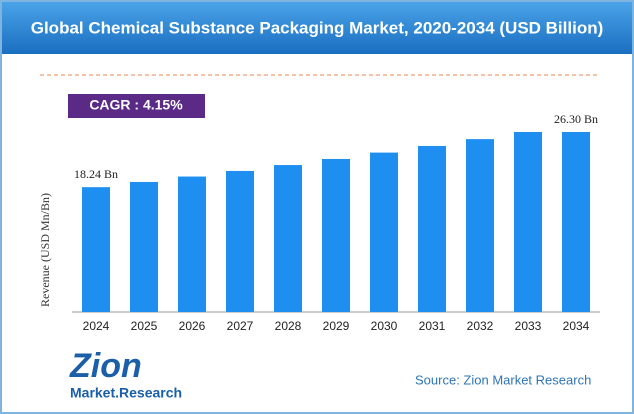 This screenshot has height=414, width=634. I want to click on cagr-box, so click(136, 106).